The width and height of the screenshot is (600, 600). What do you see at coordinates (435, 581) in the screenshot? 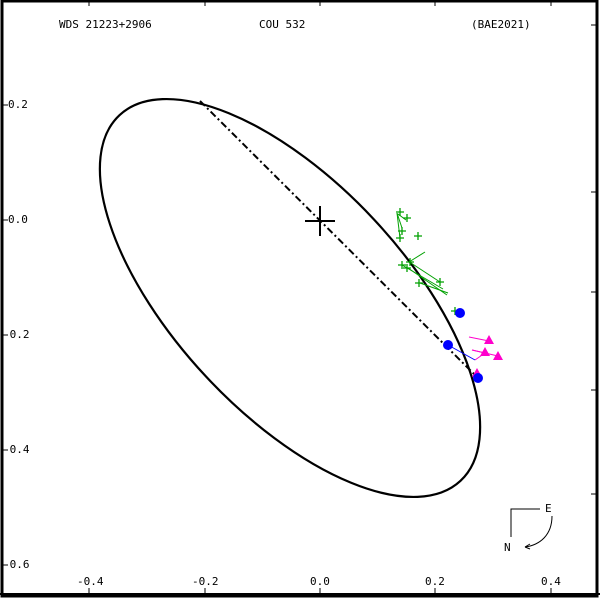
I see `x-tick-label: 0.2` at bounding box center [435, 581].